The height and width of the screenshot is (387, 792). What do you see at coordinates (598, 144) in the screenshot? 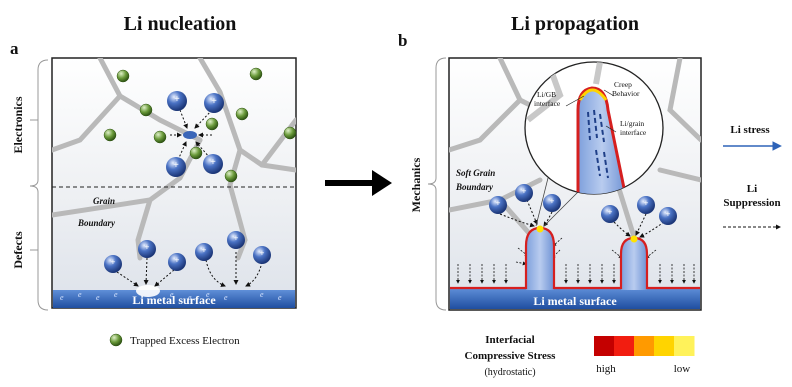
I see `inset-creep-lines` at bounding box center [598, 144].